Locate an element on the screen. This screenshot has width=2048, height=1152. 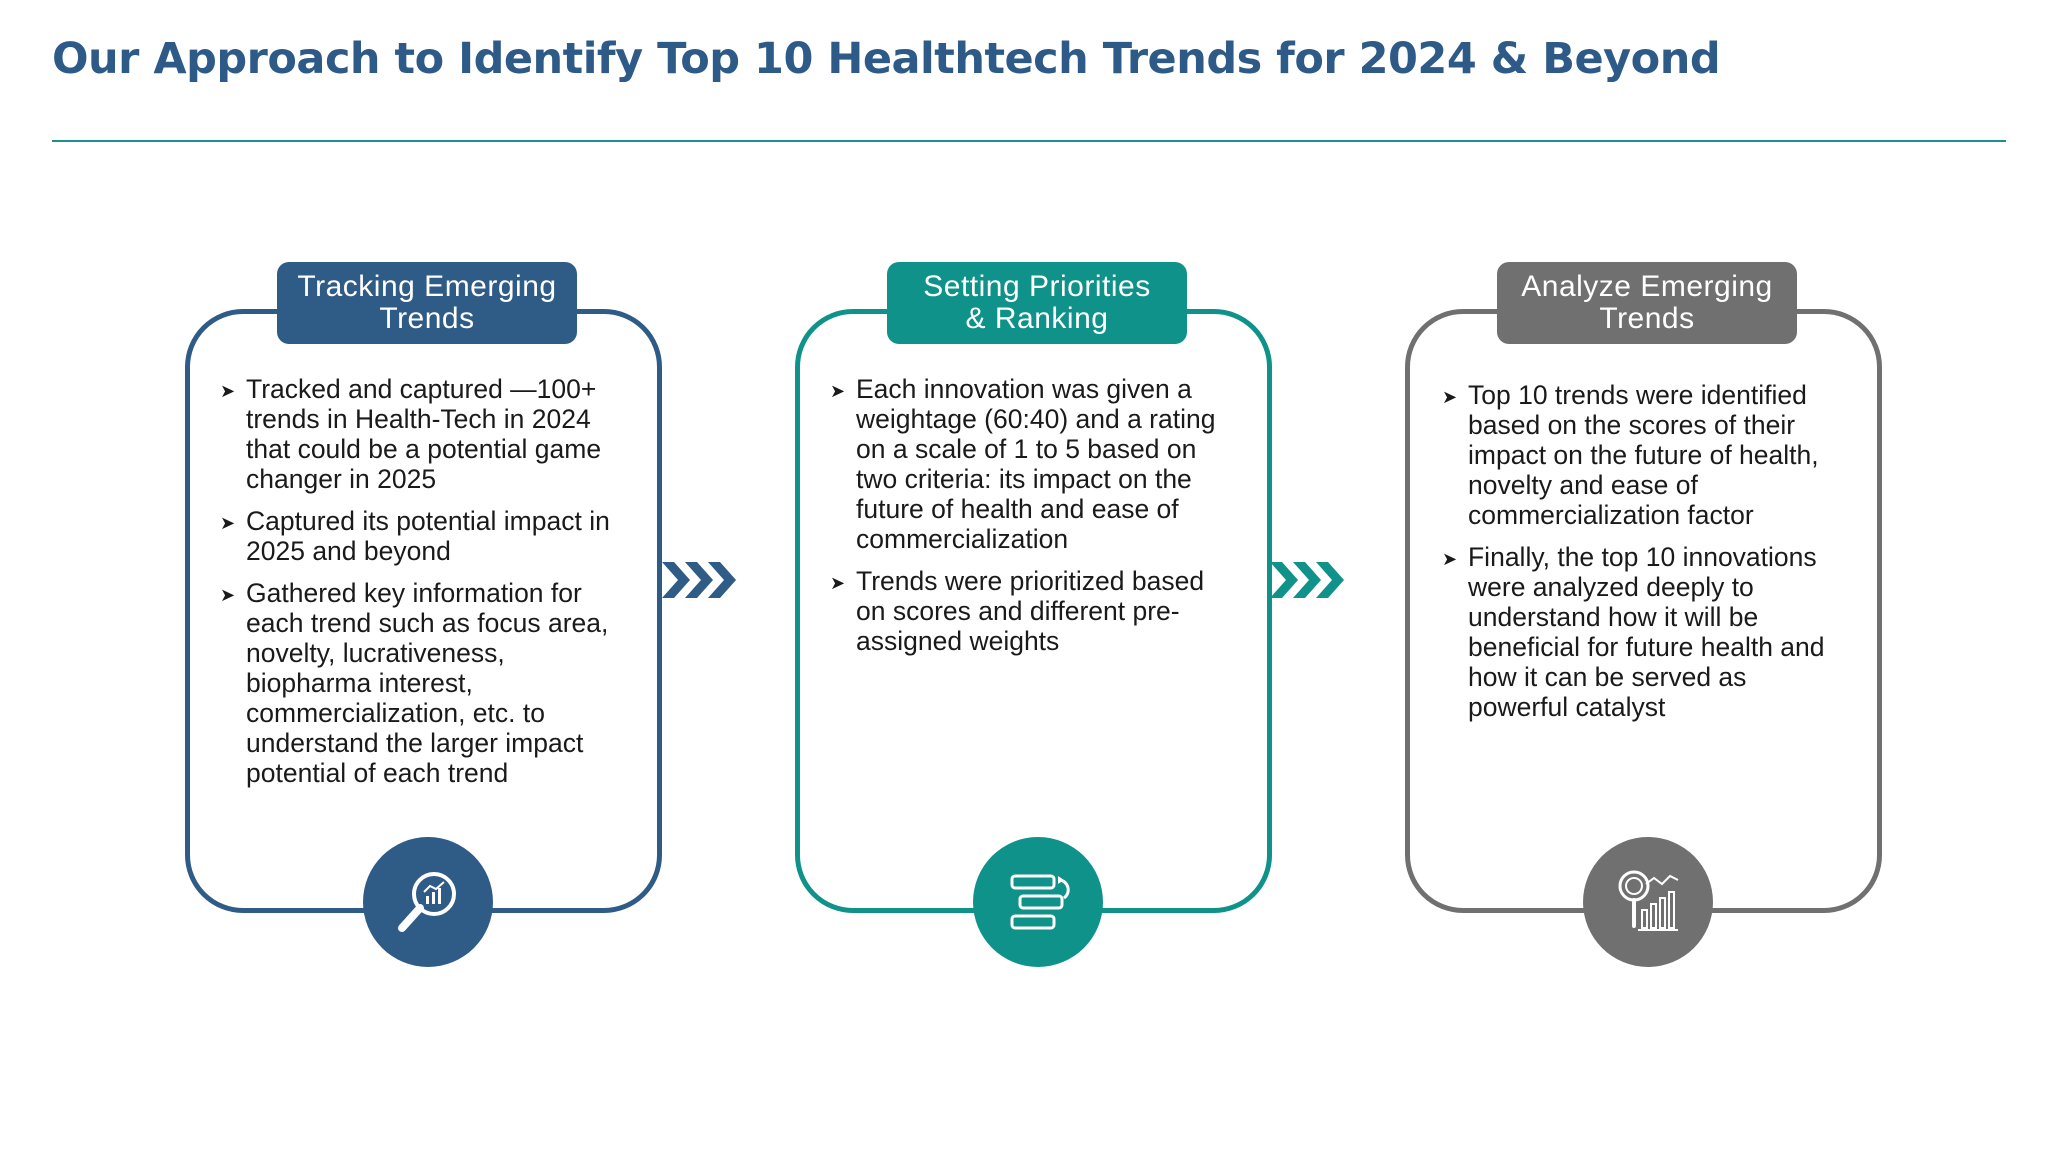
step-heading-analyze: Analyze Emerging Trends is located at coordinates (1647, 303).